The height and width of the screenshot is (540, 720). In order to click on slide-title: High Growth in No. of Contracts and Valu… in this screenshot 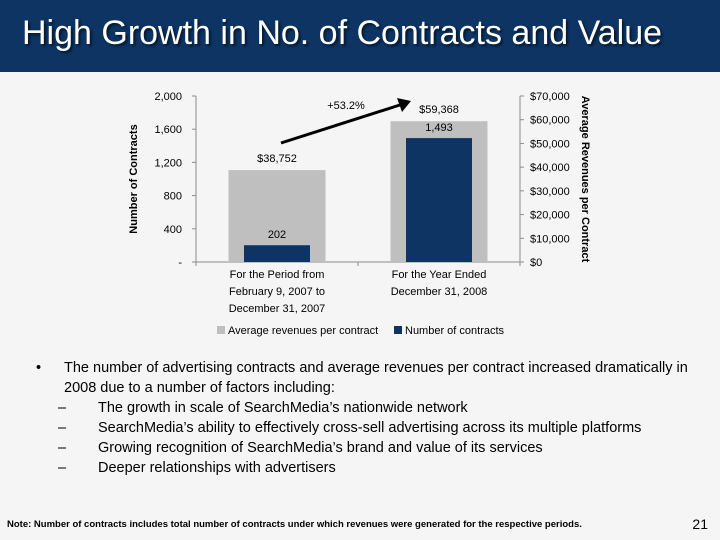, I will do `click(342, 33)`.